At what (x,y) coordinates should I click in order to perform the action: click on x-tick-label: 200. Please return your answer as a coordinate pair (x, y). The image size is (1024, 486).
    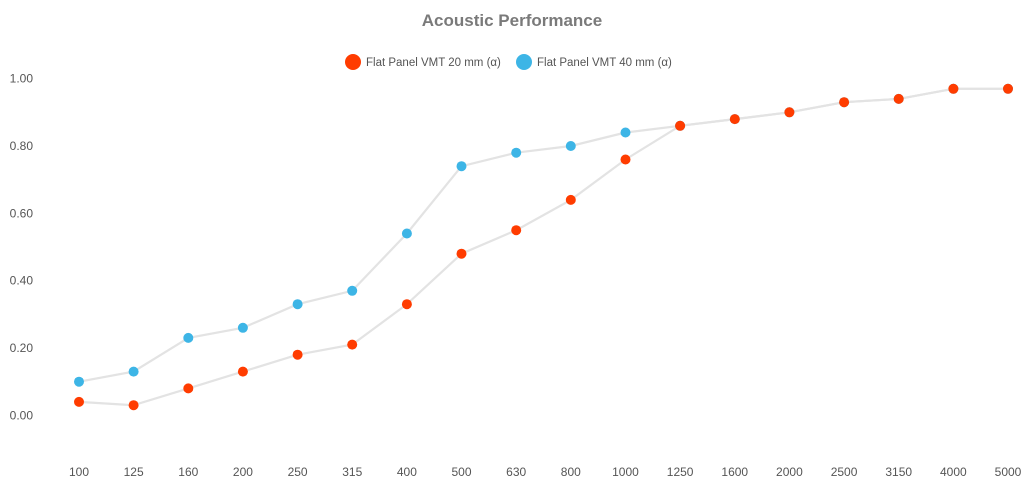
    Looking at the image, I should click on (243, 472).